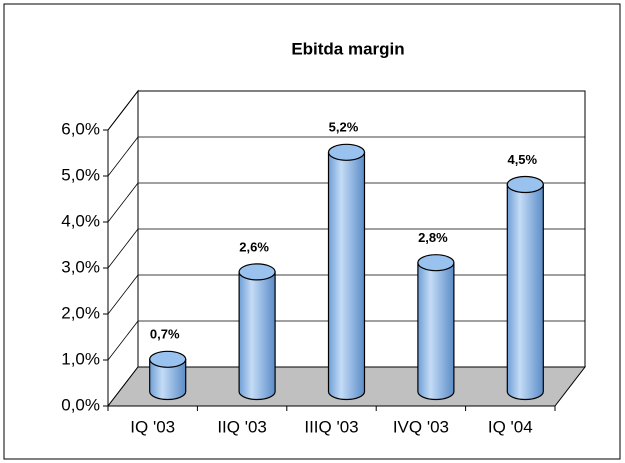  What do you see at coordinates (242, 426) in the screenshot?
I see `x-tick-label: IIQ '03` at bounding box center [242, 426].